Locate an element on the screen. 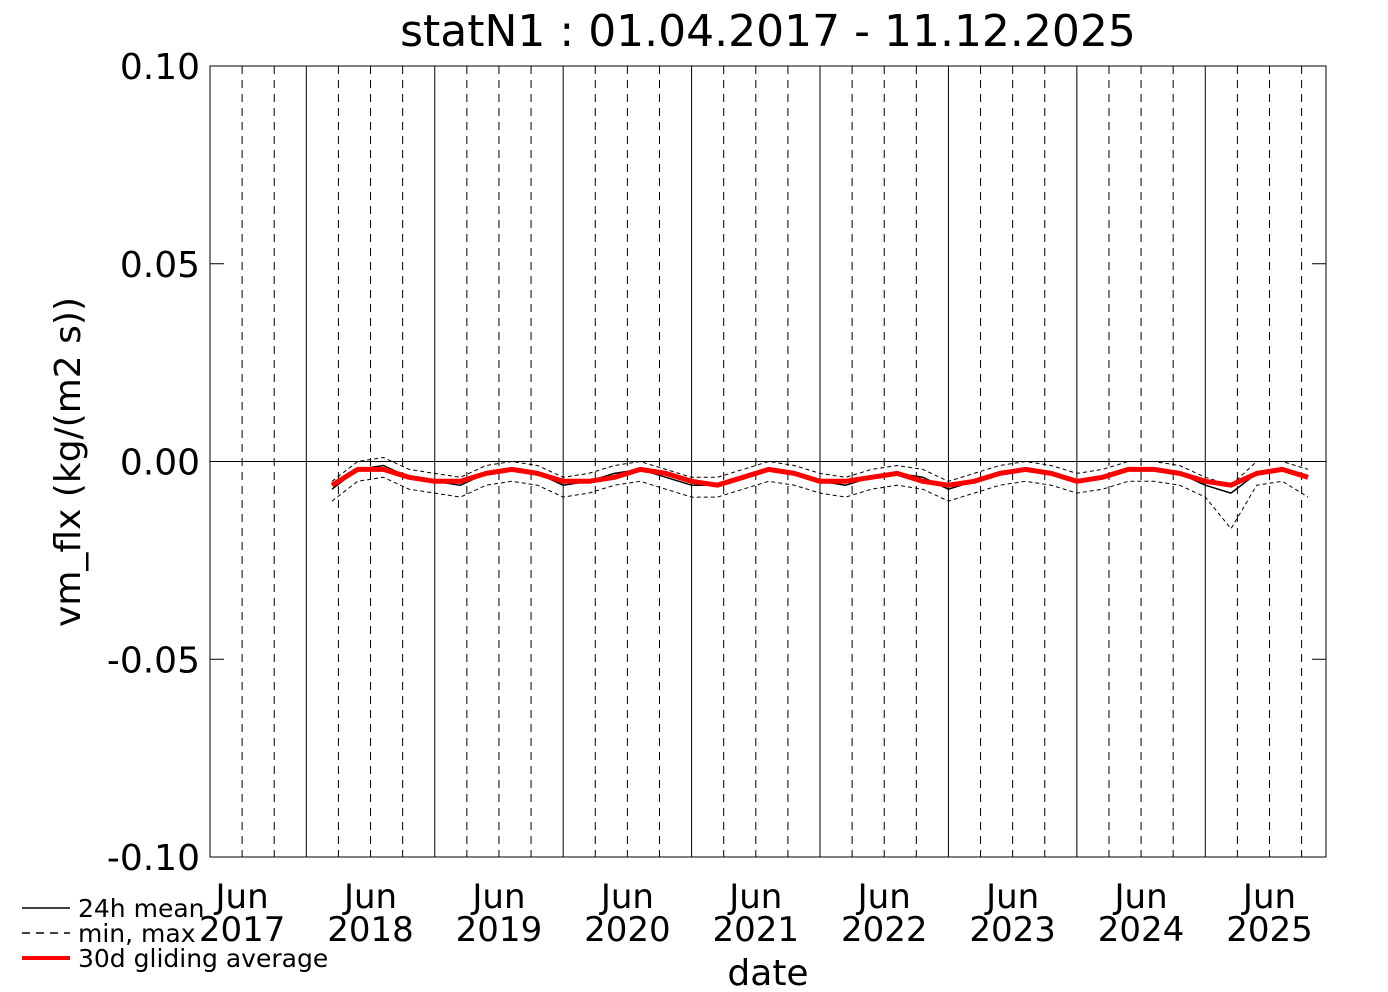 This screenshot has height=992, width=1388. x-tick-label: Jun 2022 is located at coordinates (884, 913).